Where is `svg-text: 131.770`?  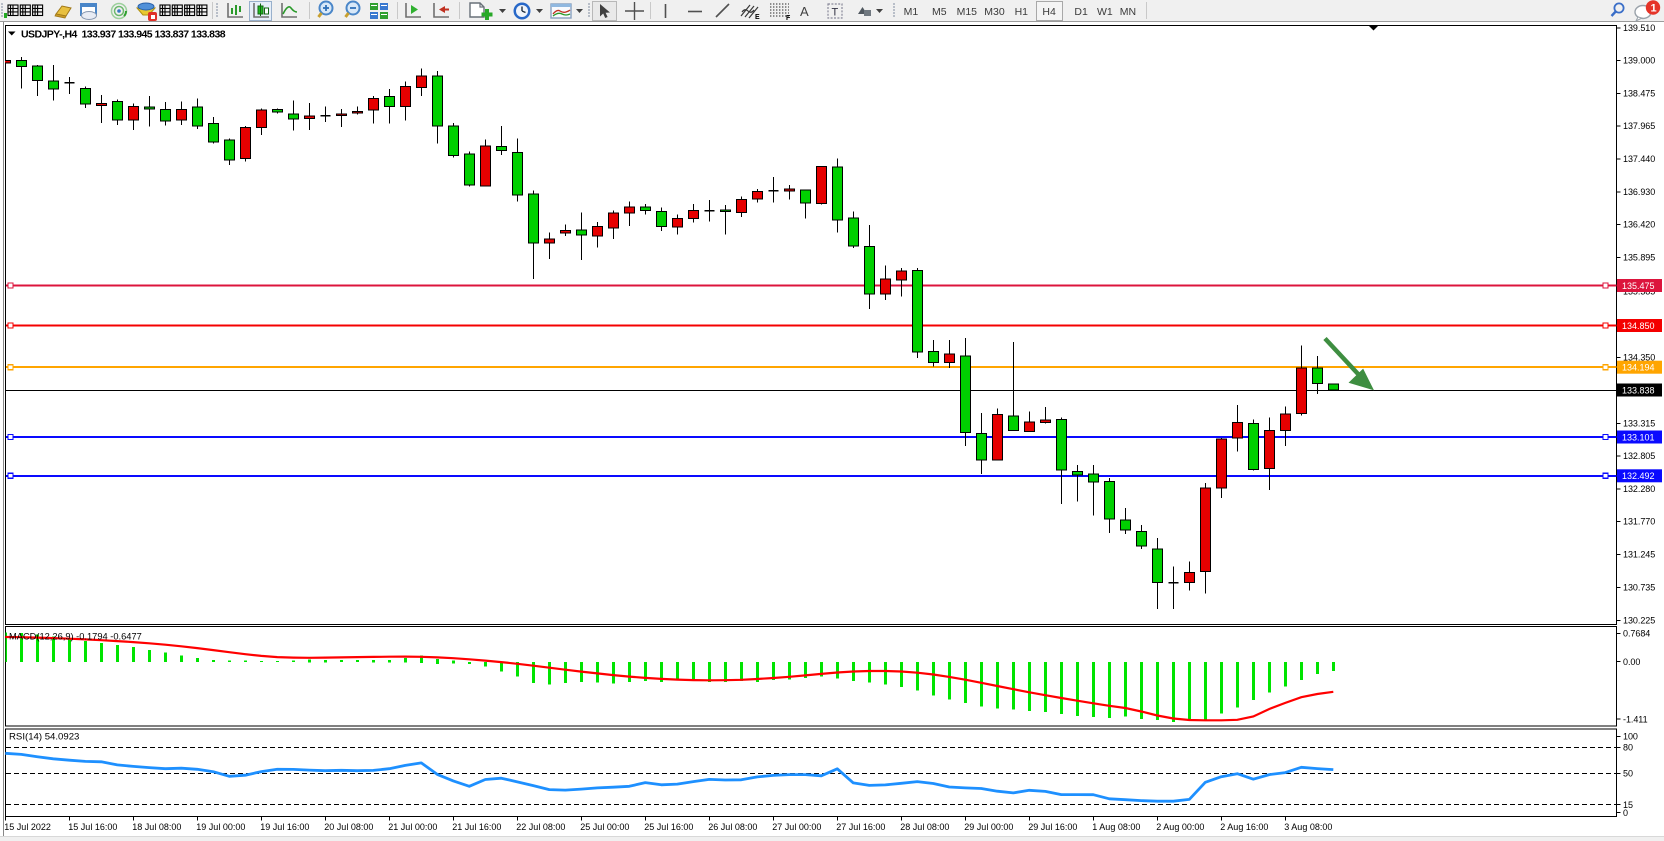 svg-text: 131.770 is located at coordinates (1639, 522).